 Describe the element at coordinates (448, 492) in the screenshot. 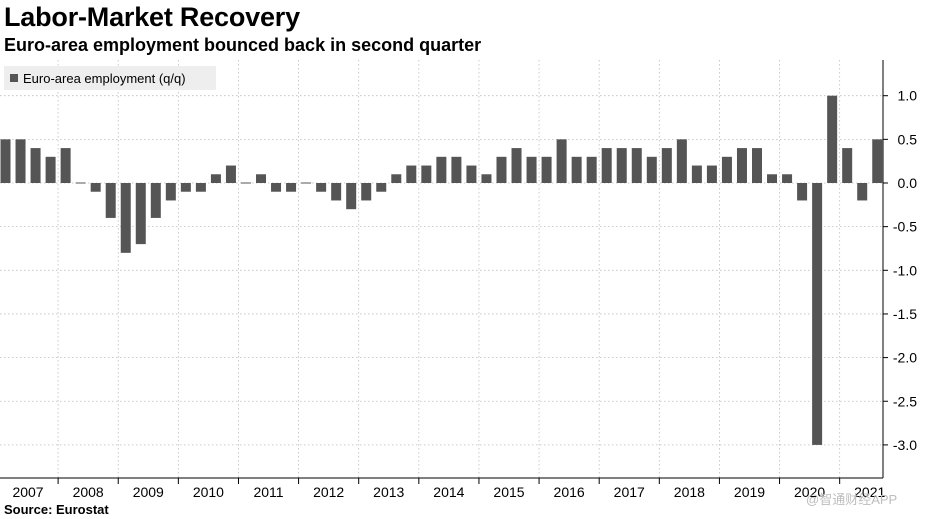

I see `x-tick-label: 2014` at that location.